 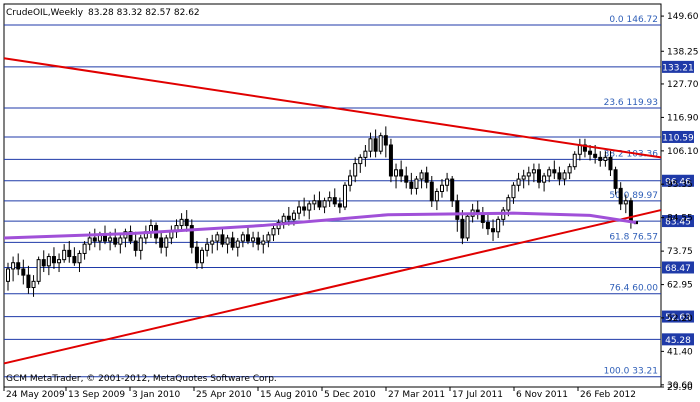 I want to click on x-tick-label: 15 Aug 2010, so click(x=289, y=395).